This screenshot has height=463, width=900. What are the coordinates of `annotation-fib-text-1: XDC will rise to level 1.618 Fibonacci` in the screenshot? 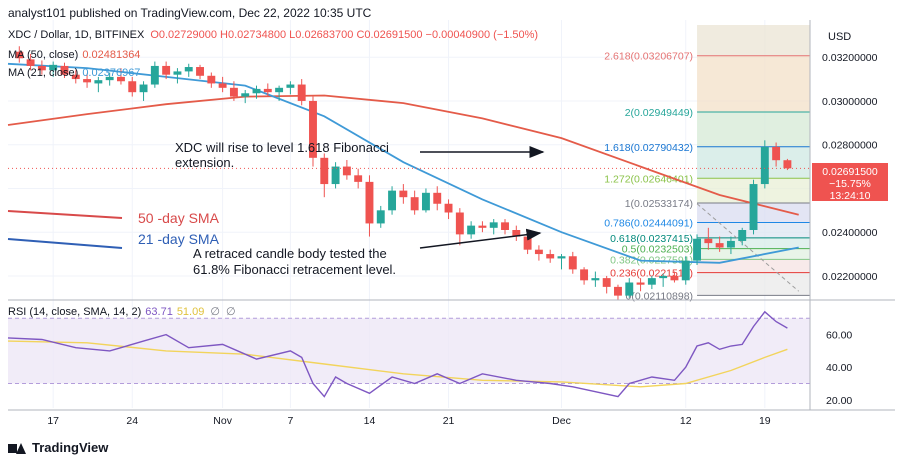 It's located at (282, 147).